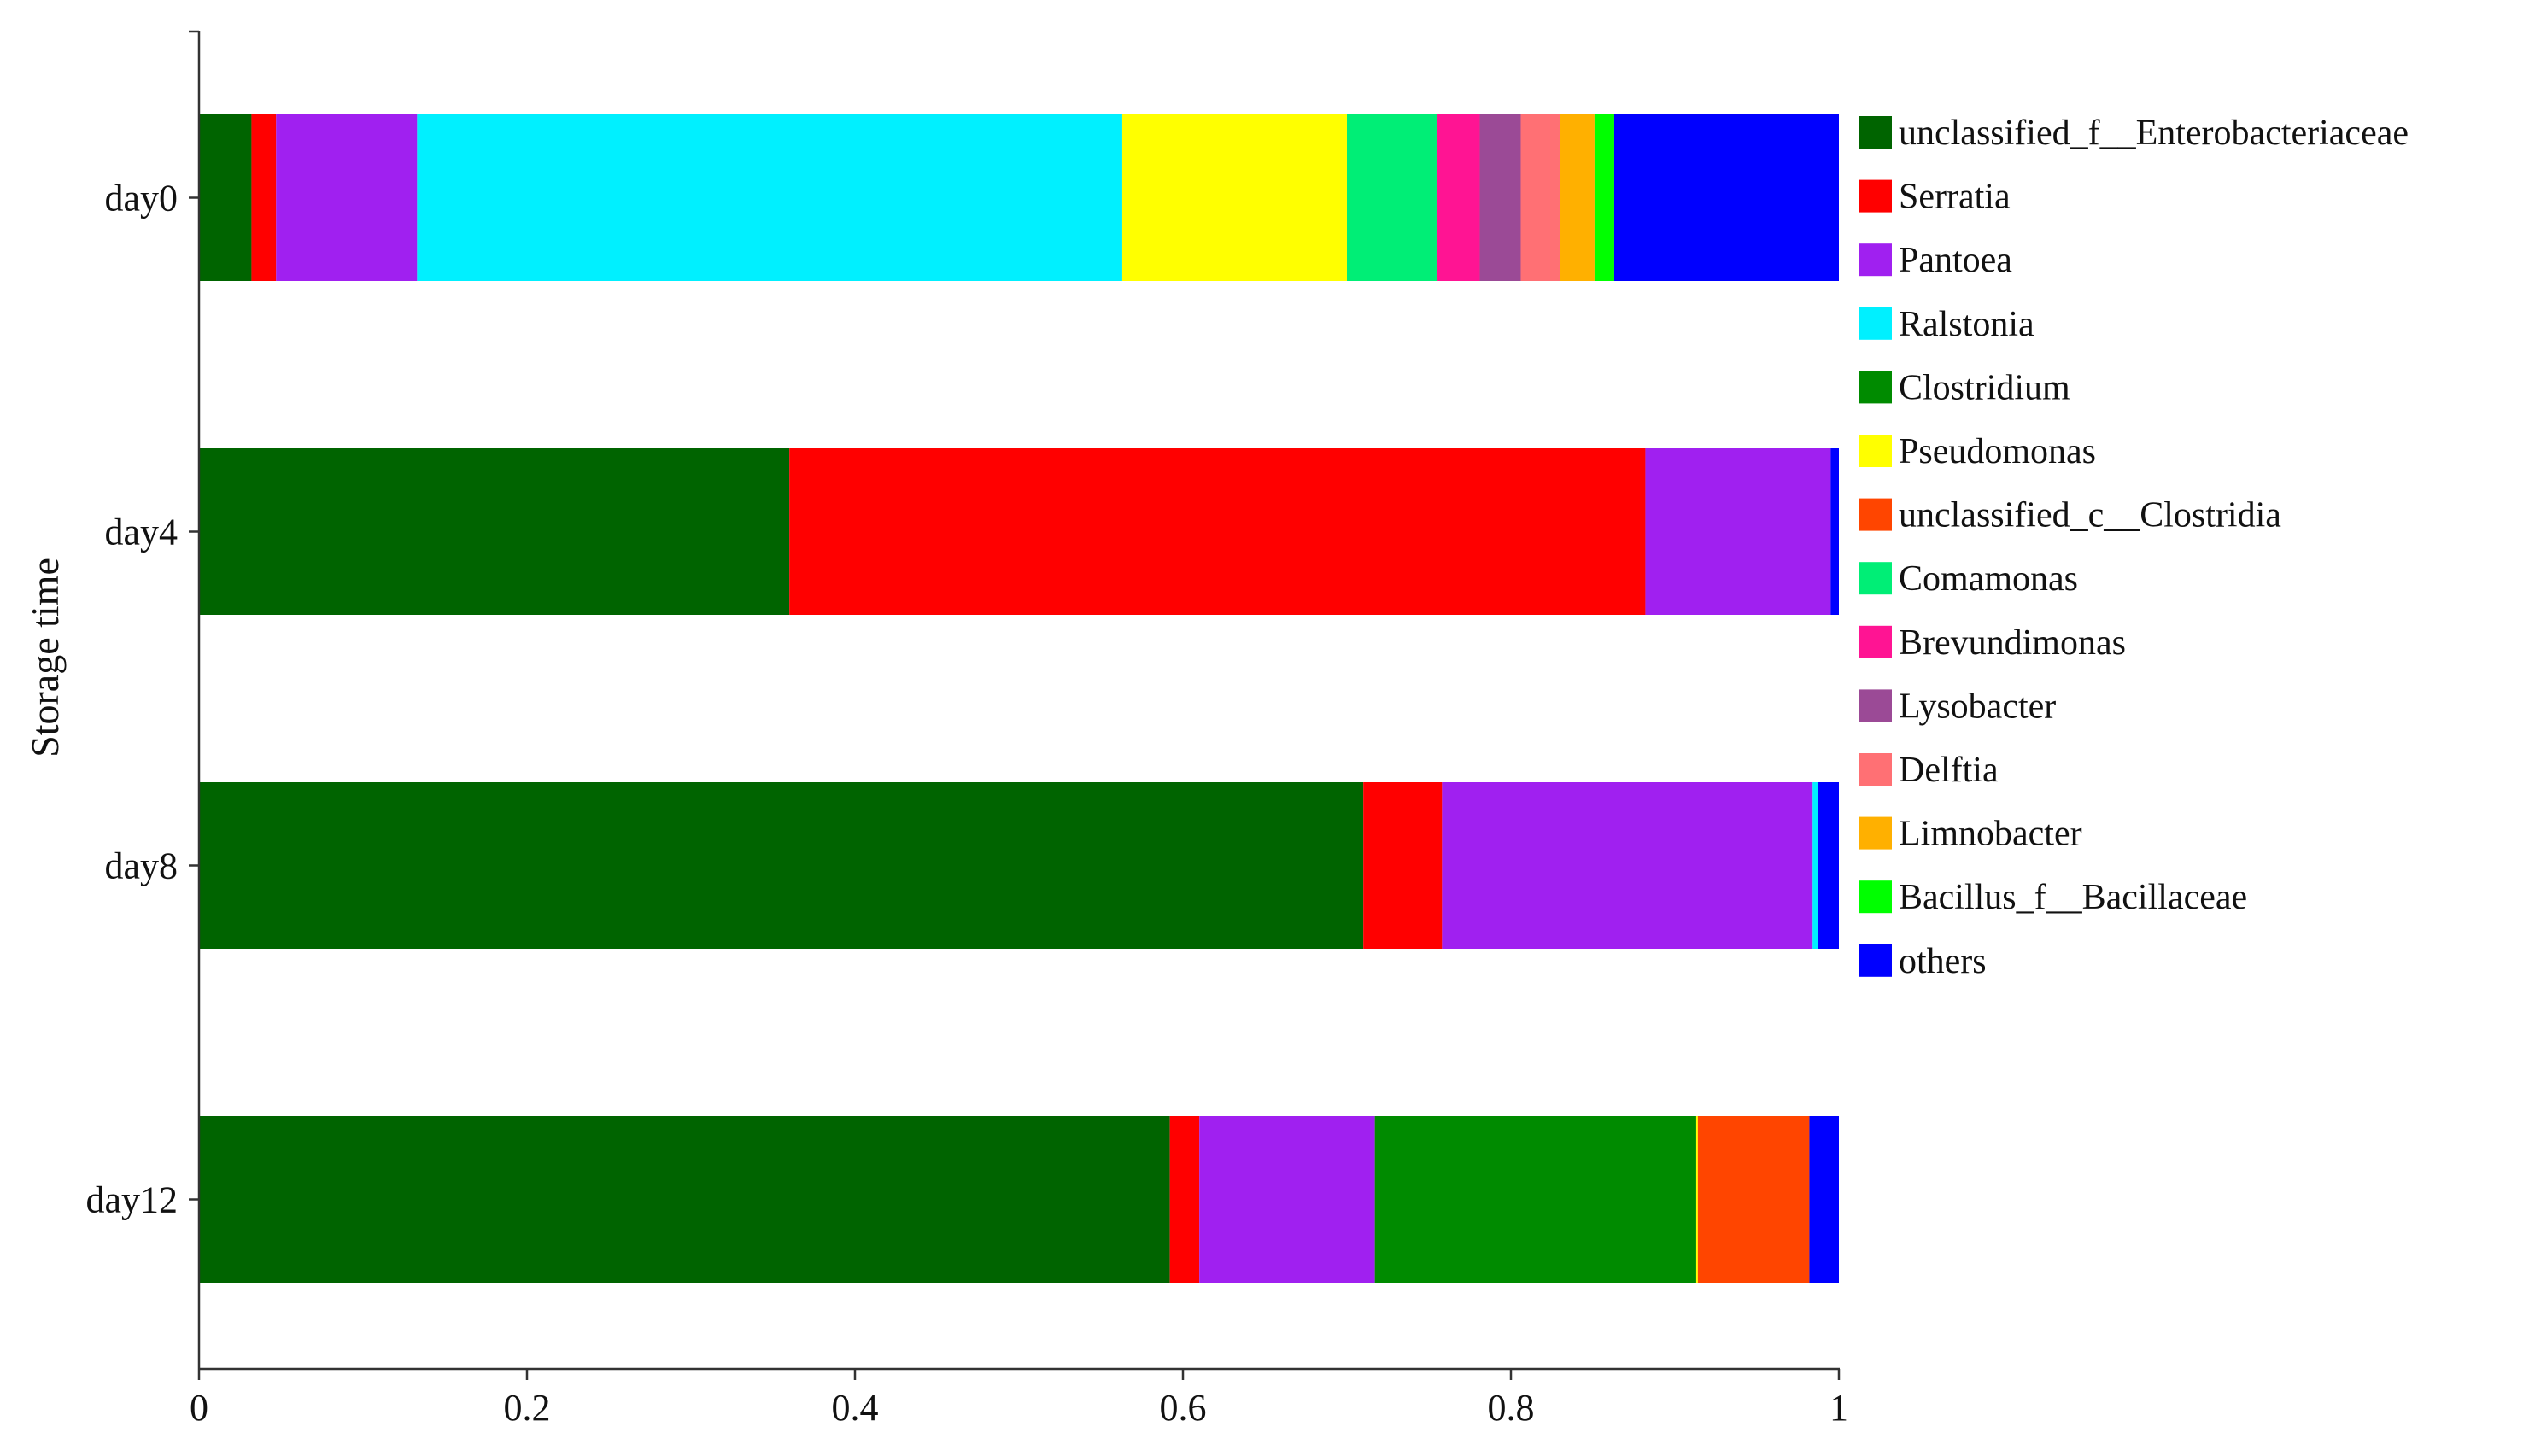 The width and height of the screenshot is (2535, 1456). What do you see at coordinates (1875, 833) in the screenshot?
I see `legend-swatch-limnobacter` at bounding box center [1875, 833].